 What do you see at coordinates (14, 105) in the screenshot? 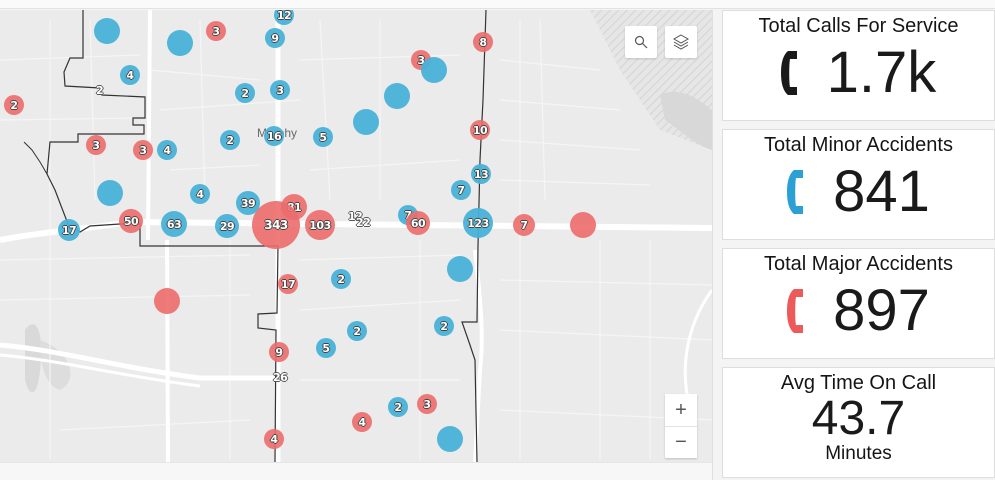
I see `cluster-marker-red: 2` at bounding box center [14, 105].